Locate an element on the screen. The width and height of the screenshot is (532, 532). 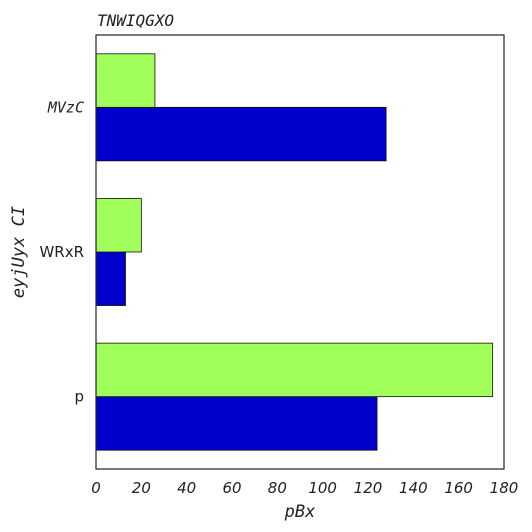
y-axis-ticks: p WRxR MVzC is located at coordinates (61, 251).